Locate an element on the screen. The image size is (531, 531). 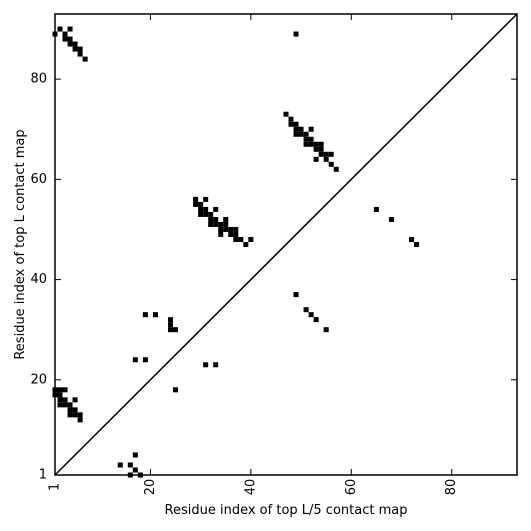
x-tick-label: 20 is located at coordinates (150, 487).